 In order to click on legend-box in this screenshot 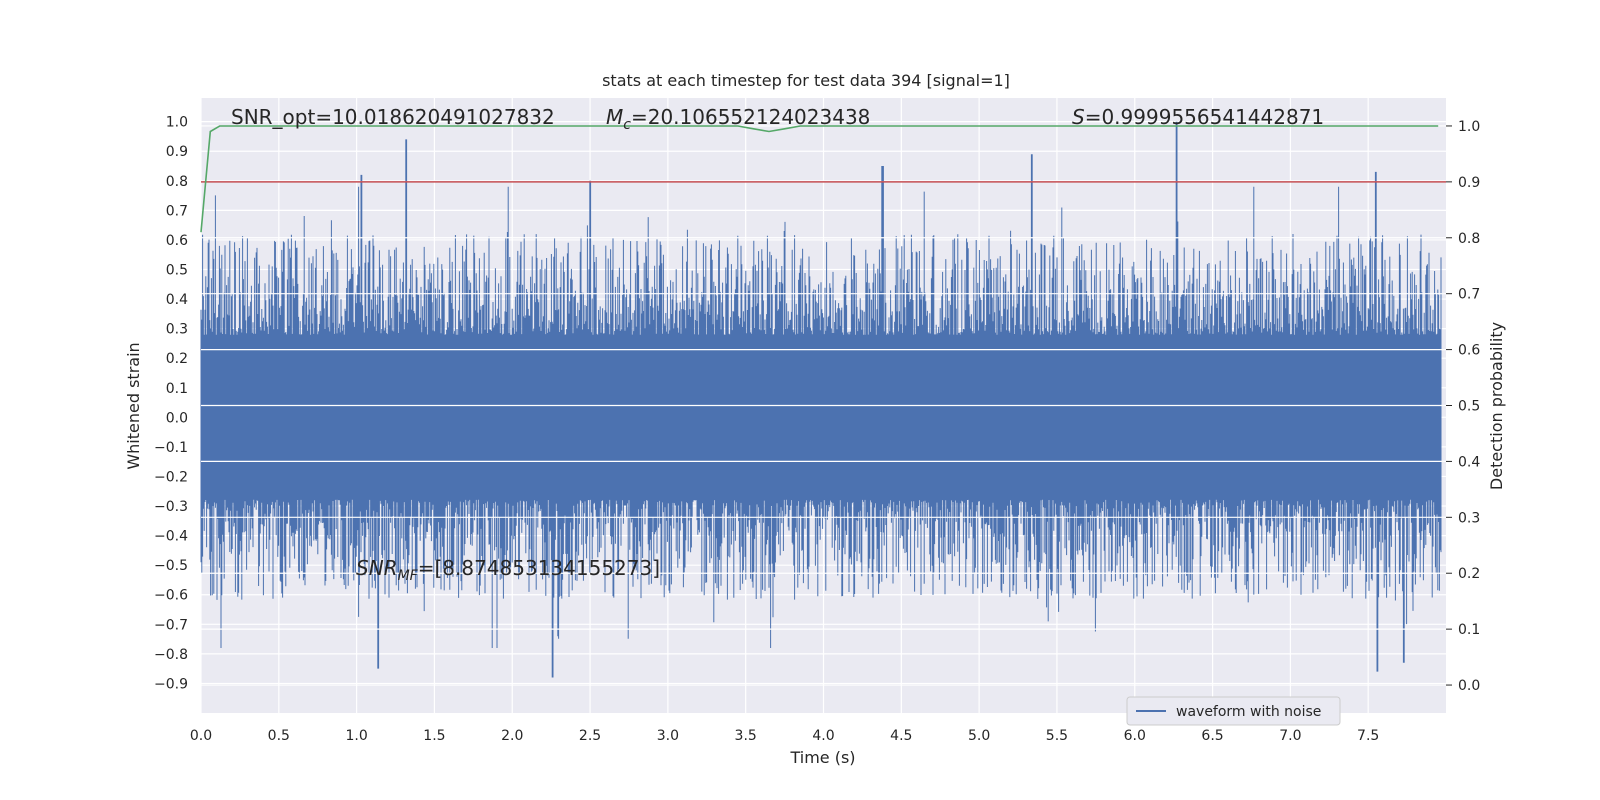, I will do `click(1233, 711)`.